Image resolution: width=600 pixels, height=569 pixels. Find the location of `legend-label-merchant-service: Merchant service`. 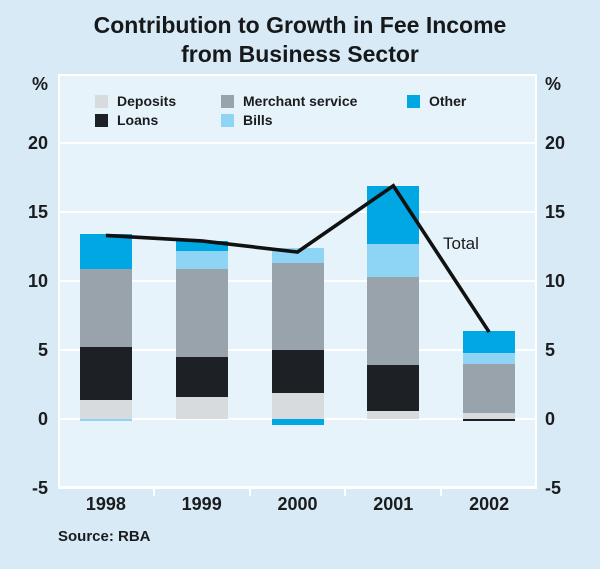

legend-label-merchant-service: Merchant service is located at coordinates (300, 101).